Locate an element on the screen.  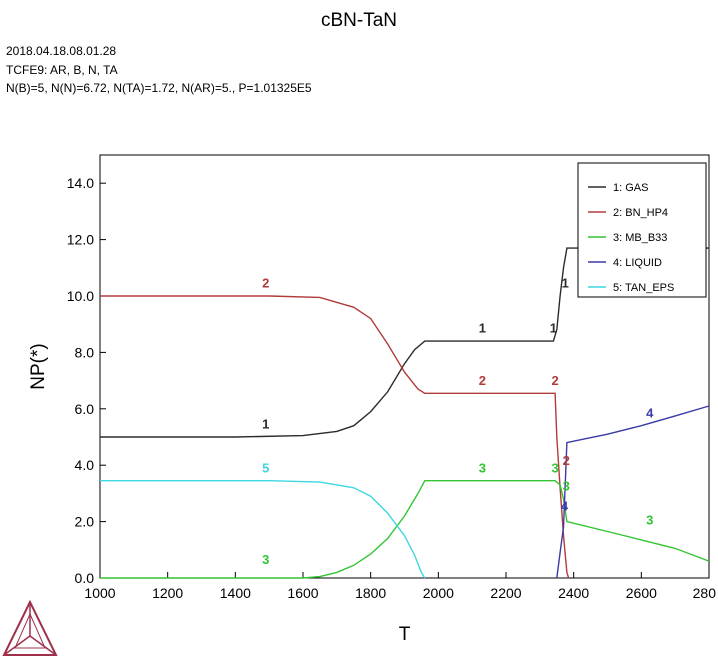
y-axis-label: NP(*) is located at coordinates (38, 366).